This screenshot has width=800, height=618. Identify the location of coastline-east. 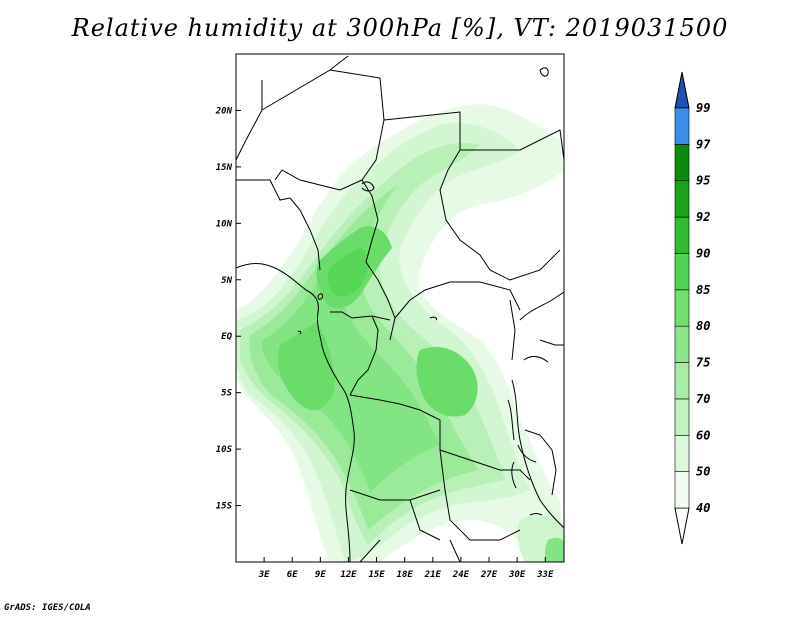
(537, 410).